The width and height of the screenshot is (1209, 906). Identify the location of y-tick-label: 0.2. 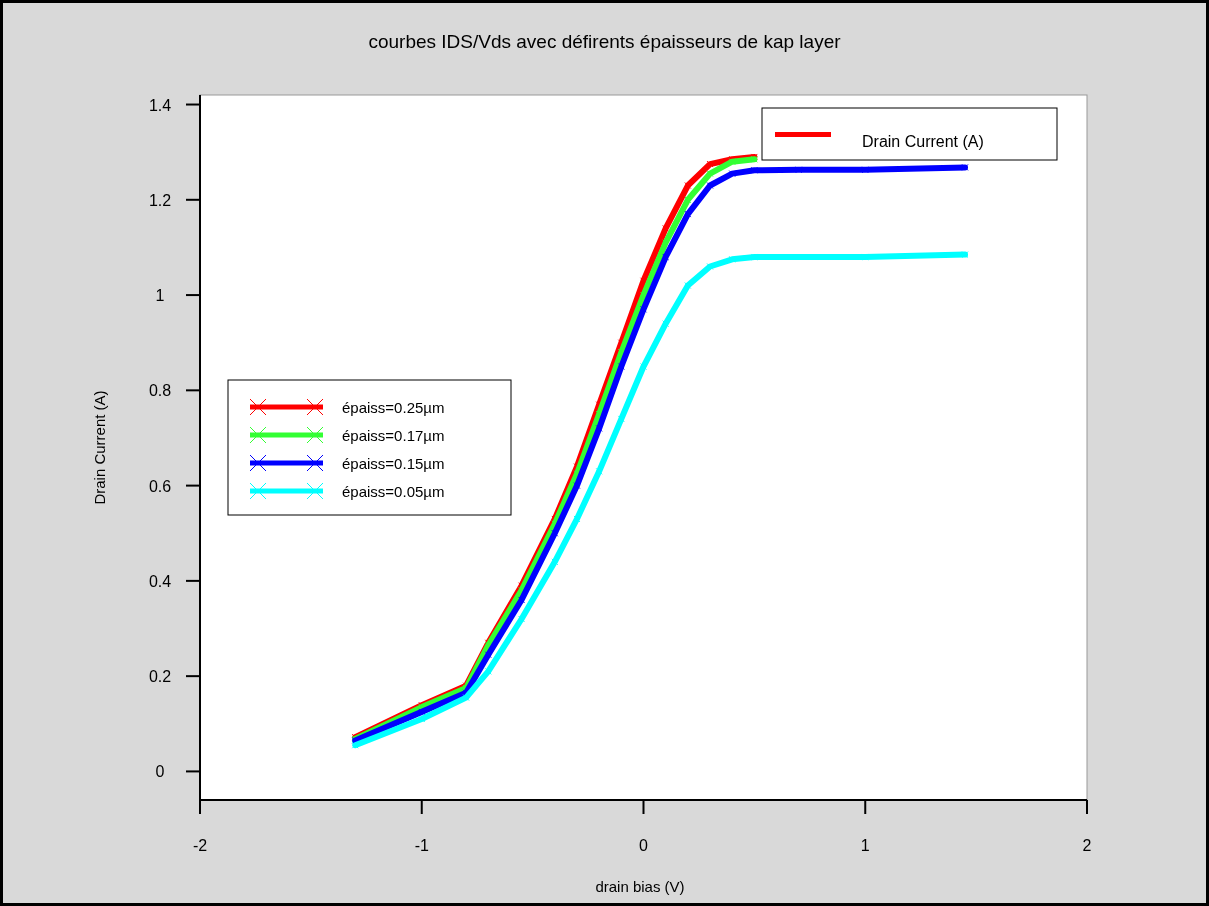
(160, 677).